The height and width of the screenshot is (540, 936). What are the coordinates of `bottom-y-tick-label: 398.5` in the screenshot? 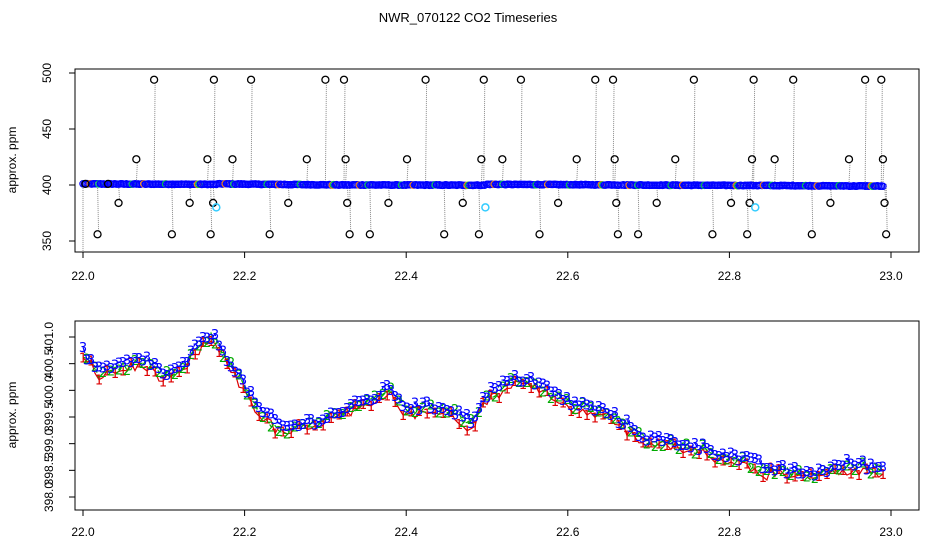 It's located at (49, 470).